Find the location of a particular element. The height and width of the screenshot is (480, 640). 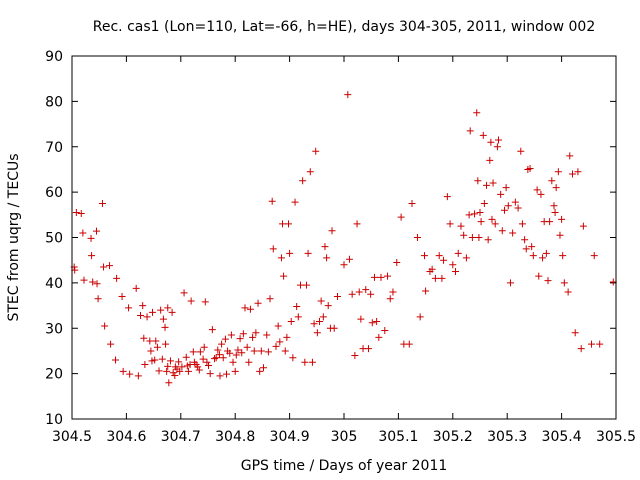

x-tick-label: 305.5 is located at coordinates (616, 437).